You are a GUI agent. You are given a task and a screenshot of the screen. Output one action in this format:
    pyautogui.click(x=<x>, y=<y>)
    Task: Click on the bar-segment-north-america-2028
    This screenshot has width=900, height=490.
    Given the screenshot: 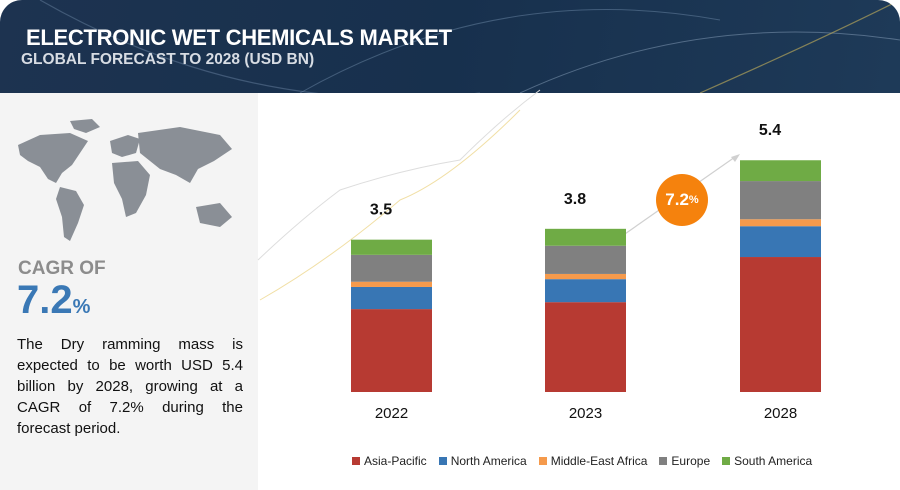 What is the action you would take?
    pyautogui.click(x=780, y=242)
    